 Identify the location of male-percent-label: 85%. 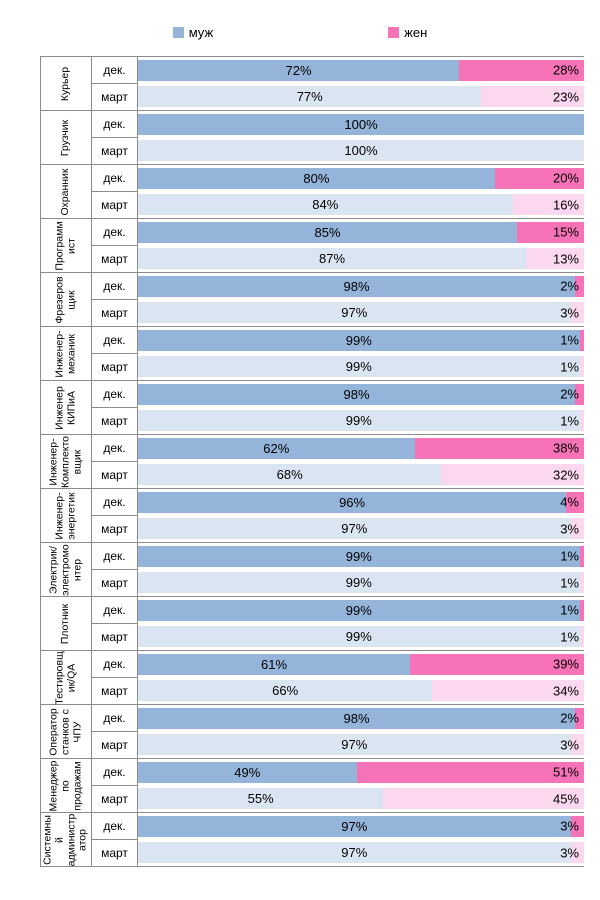
(327, 232).